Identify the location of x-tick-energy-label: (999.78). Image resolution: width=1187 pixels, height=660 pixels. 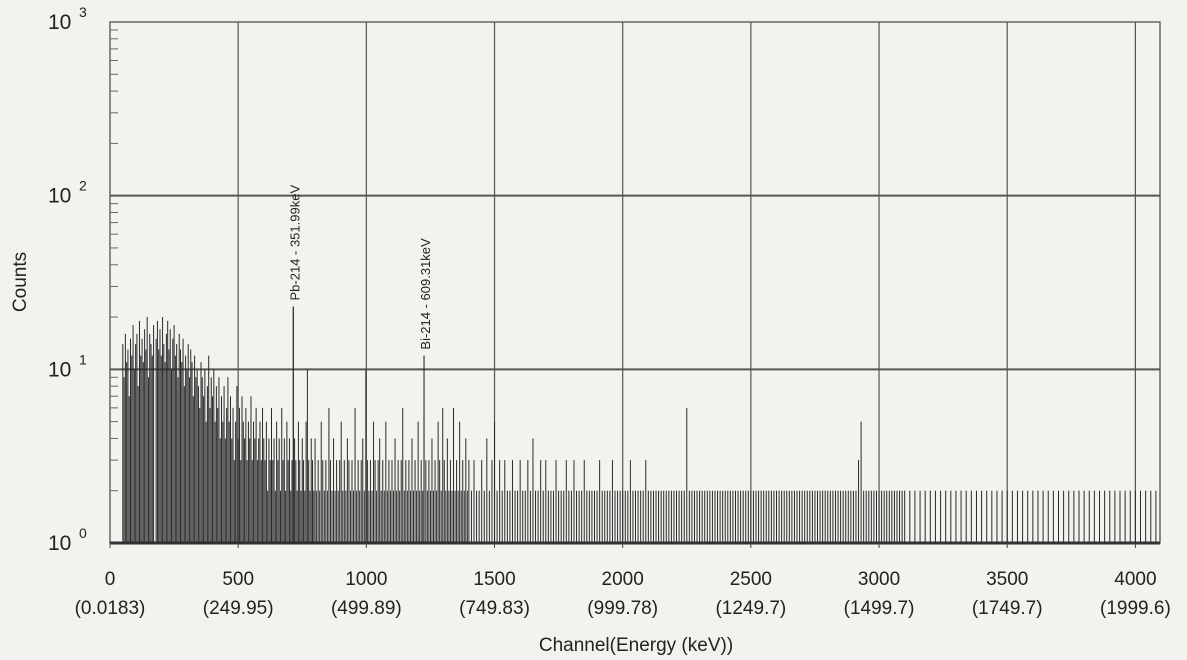
(622, 608).